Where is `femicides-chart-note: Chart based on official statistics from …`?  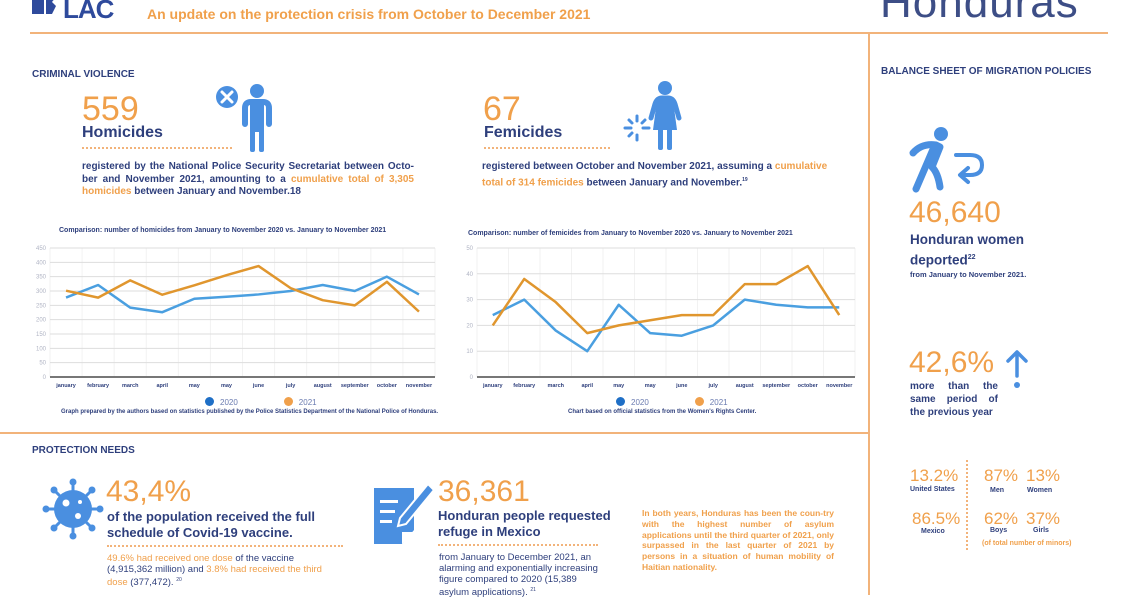 femicides-chart-note: Chart based on official statistics from … is located at coordinates (662, 412).